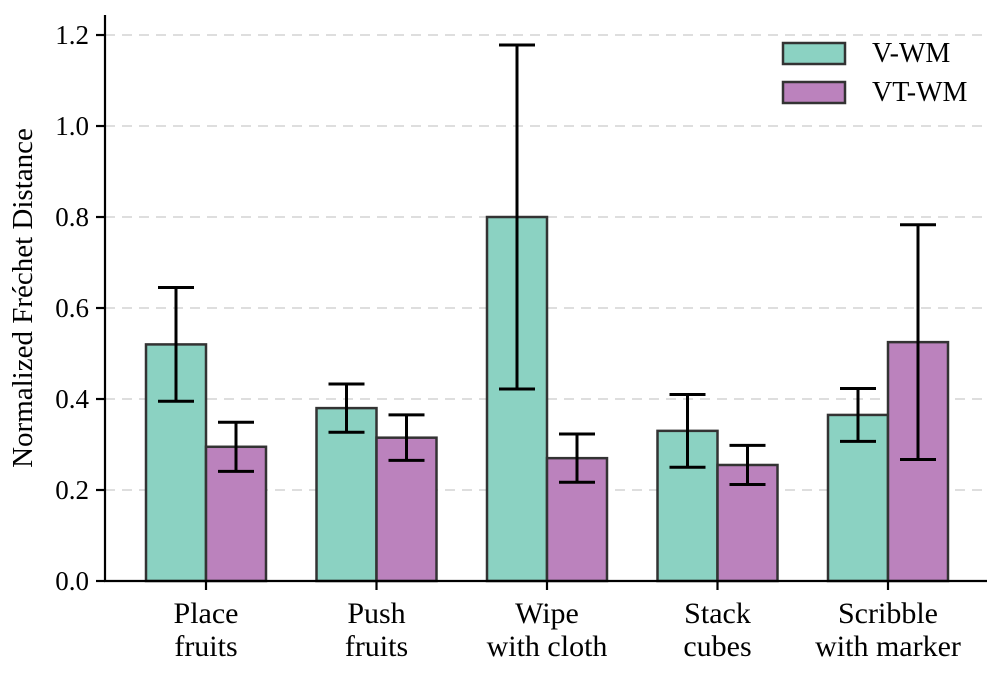 The width and height of the screenshot is (998, 688). I want to click on x-category-label-wipe-with-cloth-line2: with cloth, so click(547, 646).